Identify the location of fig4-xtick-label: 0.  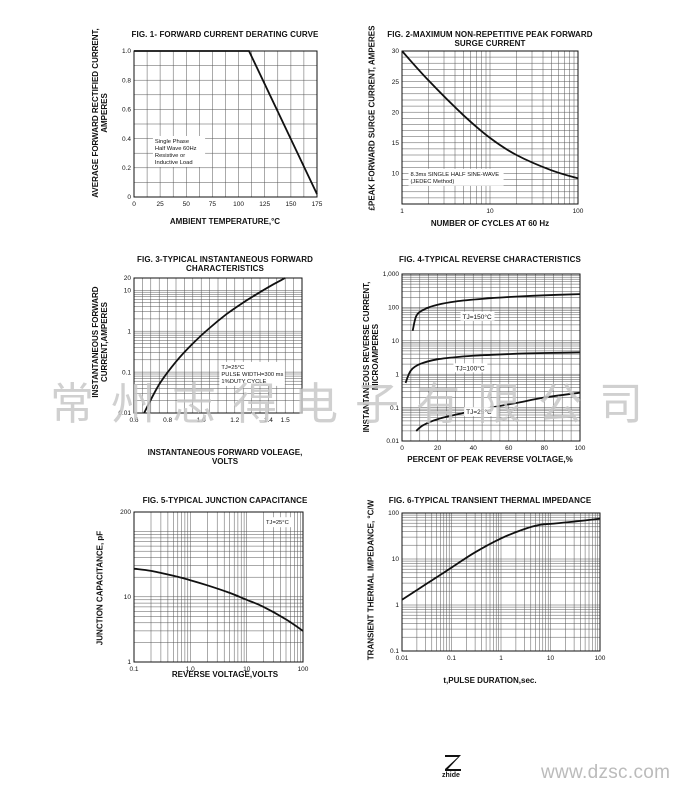
(402, 448).